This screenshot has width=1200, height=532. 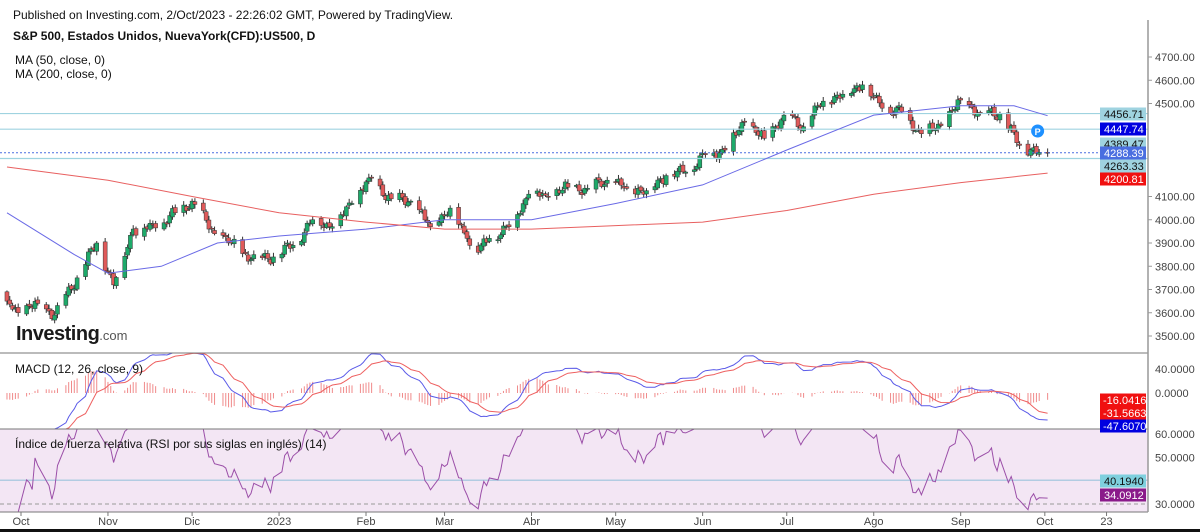 What do you see at coordinates (531, 522) in the screenshot?
I see `x-tick-label: Abr` at bounding box center [531, 522].